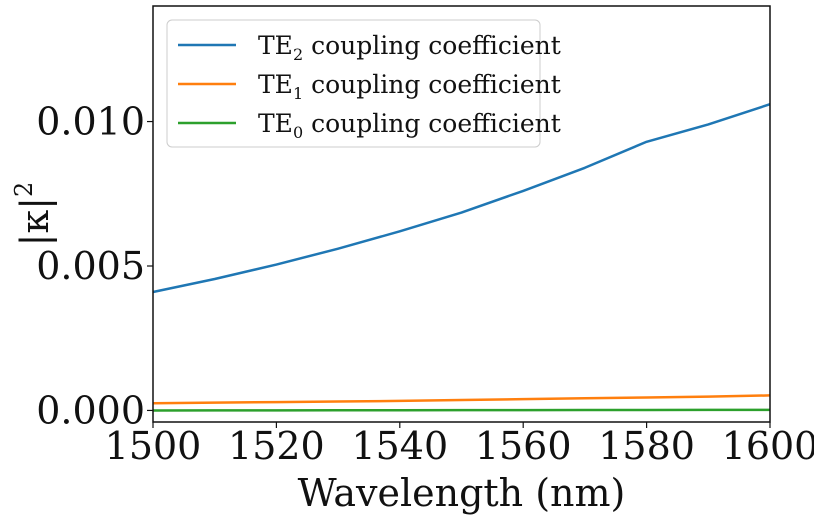  Describe the element at coordinates (399, 446) in the screenshot. I see `x-tick-label: 1540` at that location.